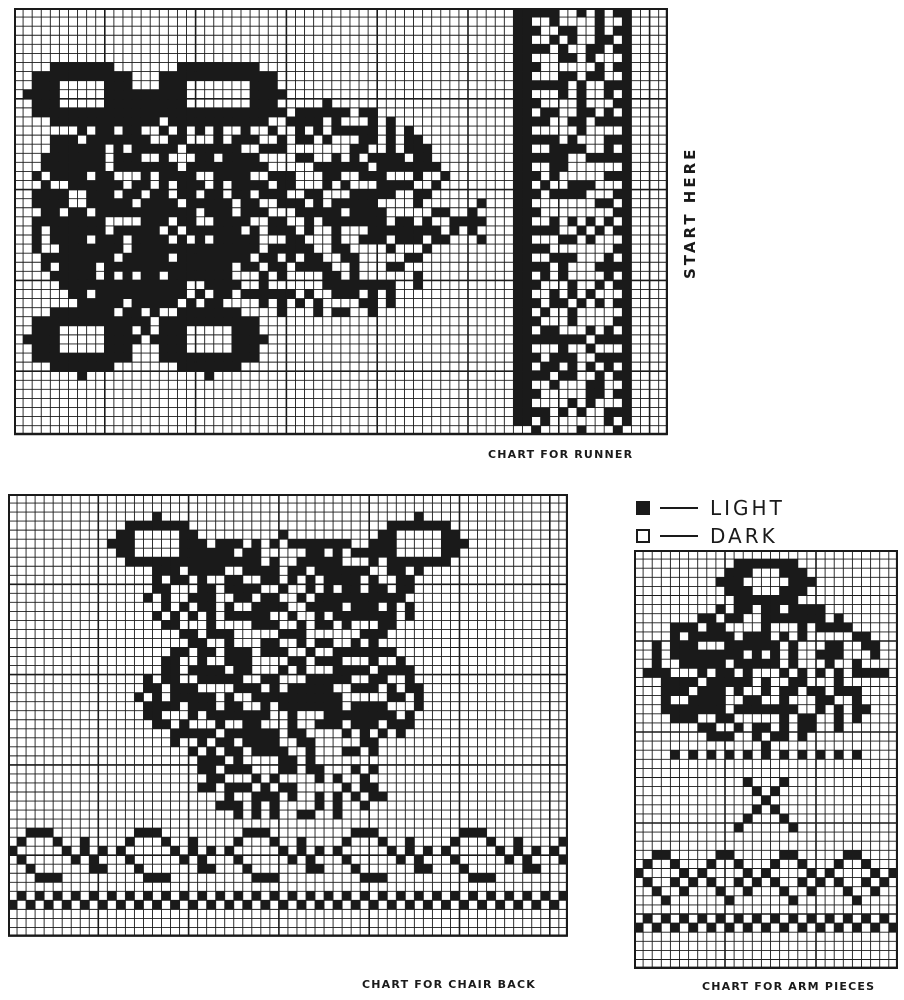  I want to click on arm-pieces-grid, so click(766, 760).